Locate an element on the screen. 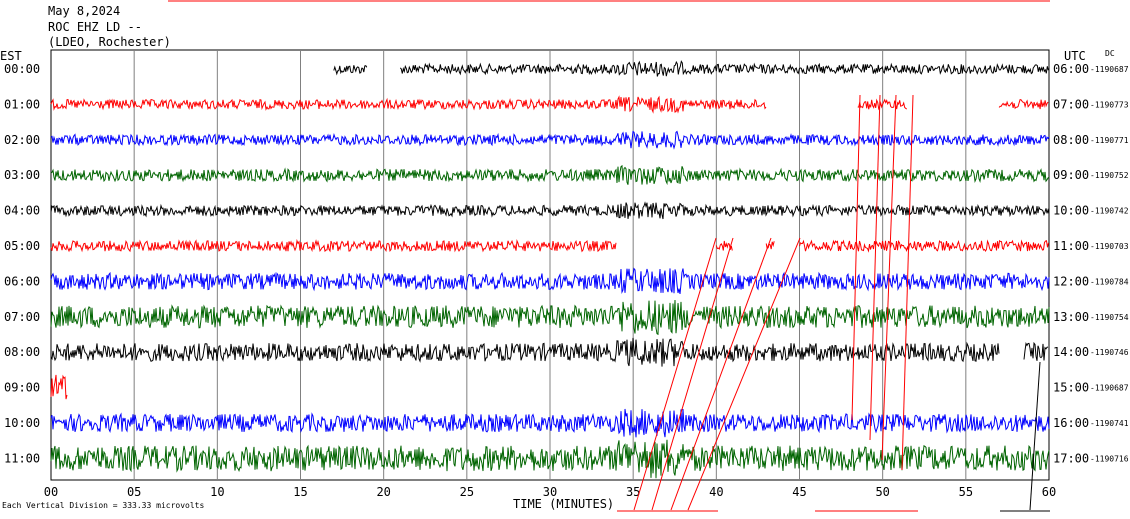  utc-hour-label: 08:00 is located at coordinates (1071, 140).